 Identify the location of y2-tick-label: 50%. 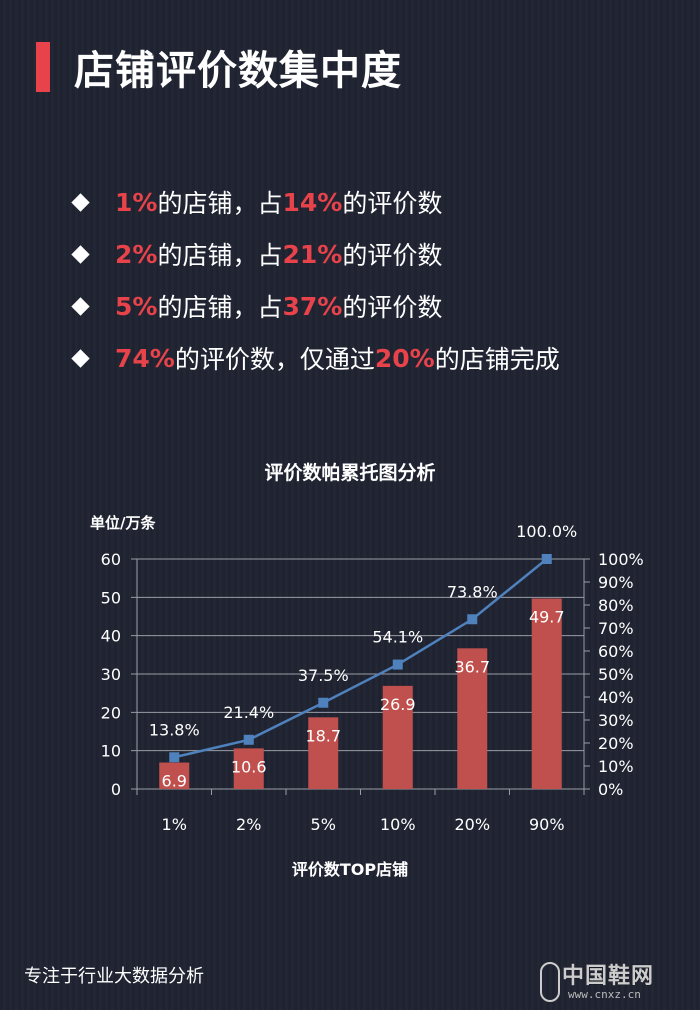
(616, 674).